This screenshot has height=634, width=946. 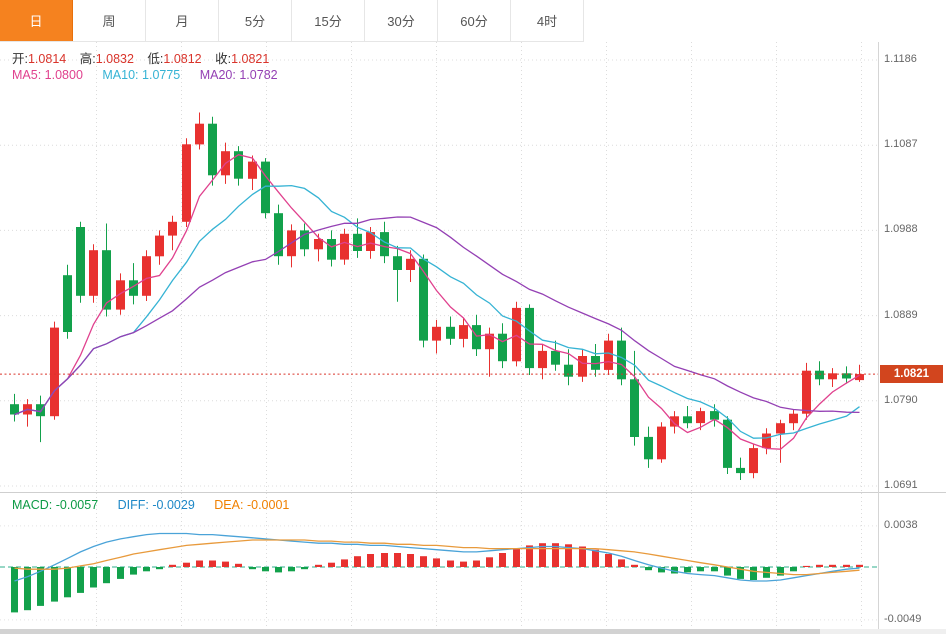 I want to click on diff-value: DIFF: -0.0029, so click(x=156, y=505).